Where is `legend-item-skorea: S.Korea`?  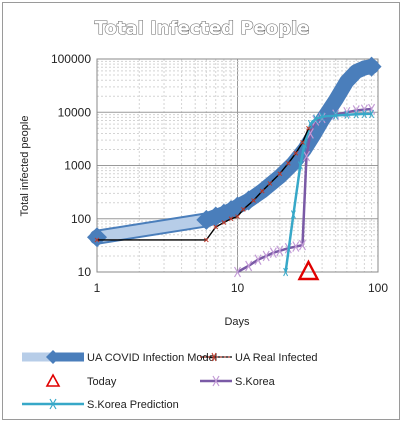 legend-item-skorea: S.Korea is located at coordinates (238, 381).